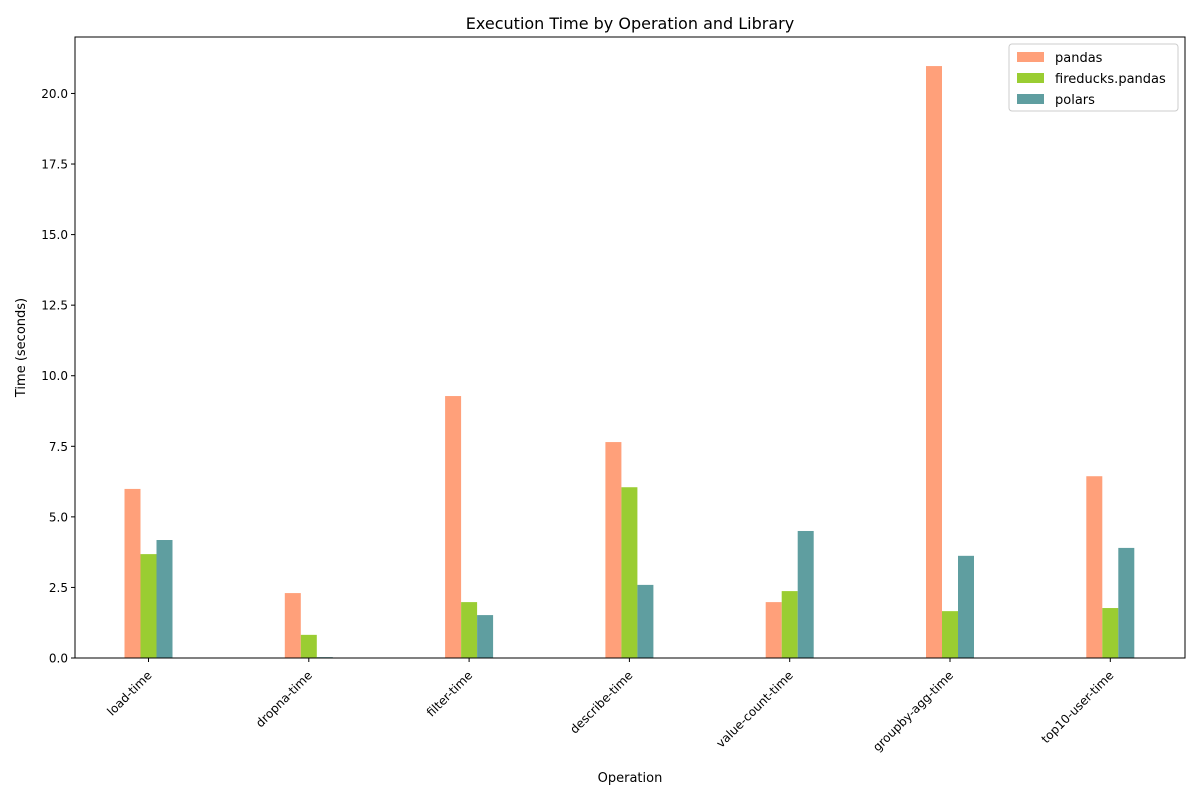 The width and height of the screenshot is (1200, 800). I want to click on y-tick-label: 2.5, so click(58, 588).